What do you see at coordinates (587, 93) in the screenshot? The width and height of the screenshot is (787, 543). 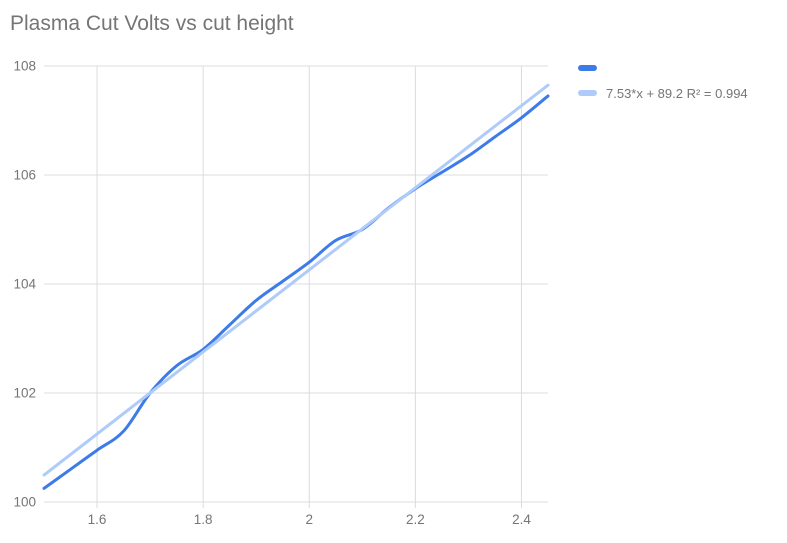 I see `trendline-swatch` at bounding box center [587, 93].